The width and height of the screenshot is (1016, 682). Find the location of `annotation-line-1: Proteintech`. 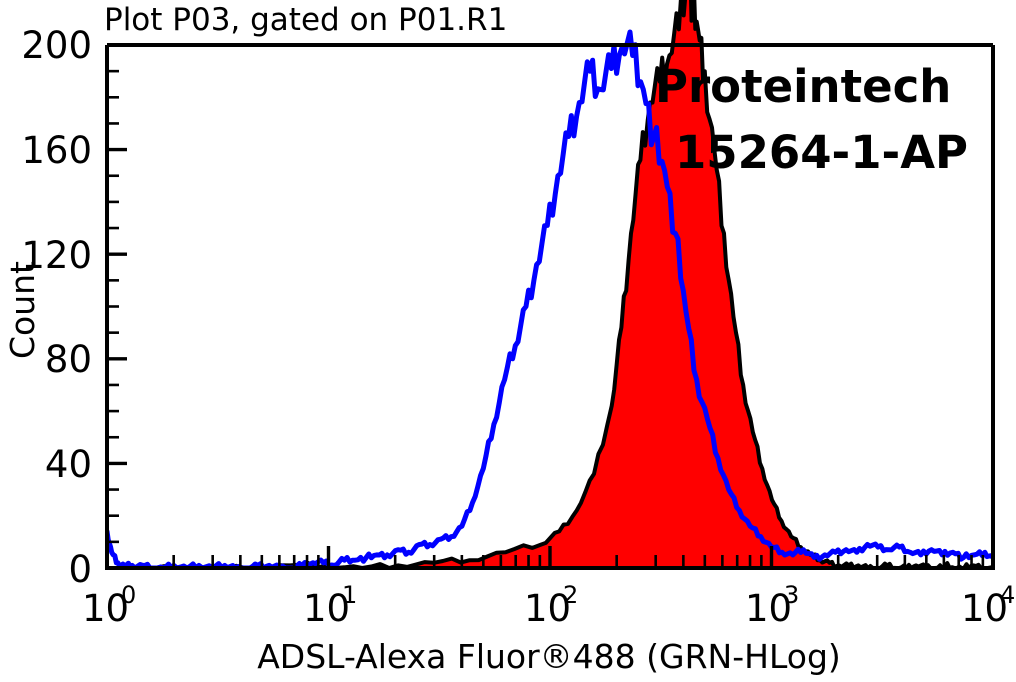

annotation-line-1: Proteintech is located at coordinates (803, 86).